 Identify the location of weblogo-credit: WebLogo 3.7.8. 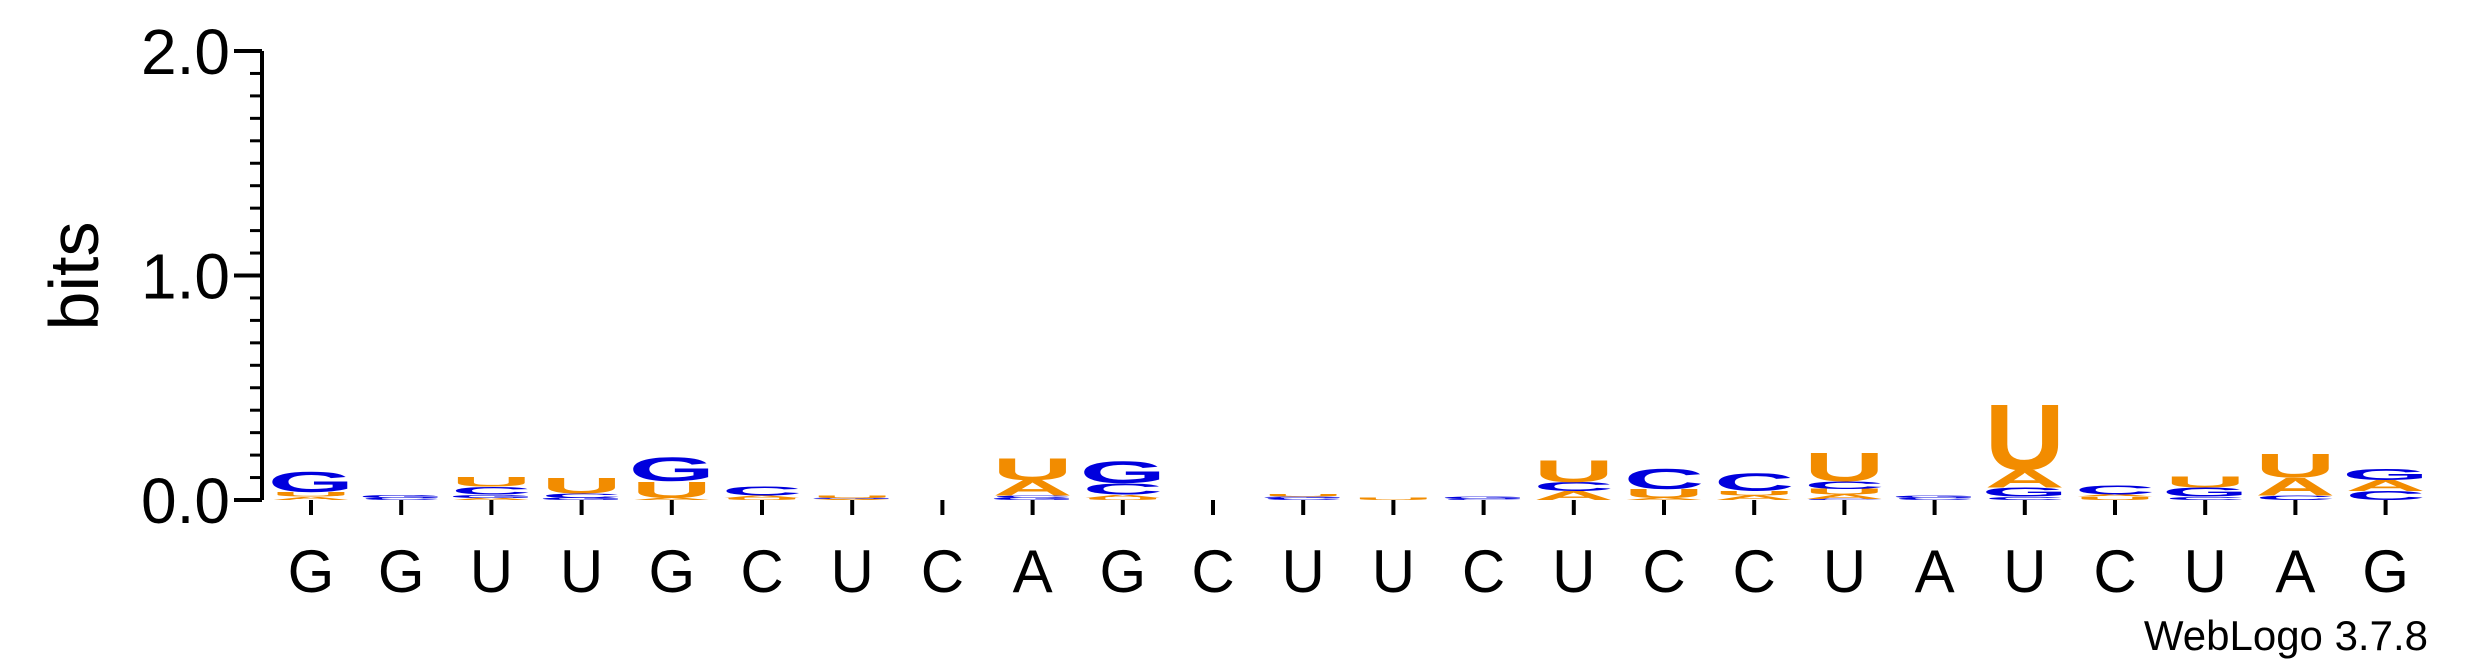
(2286, 635).